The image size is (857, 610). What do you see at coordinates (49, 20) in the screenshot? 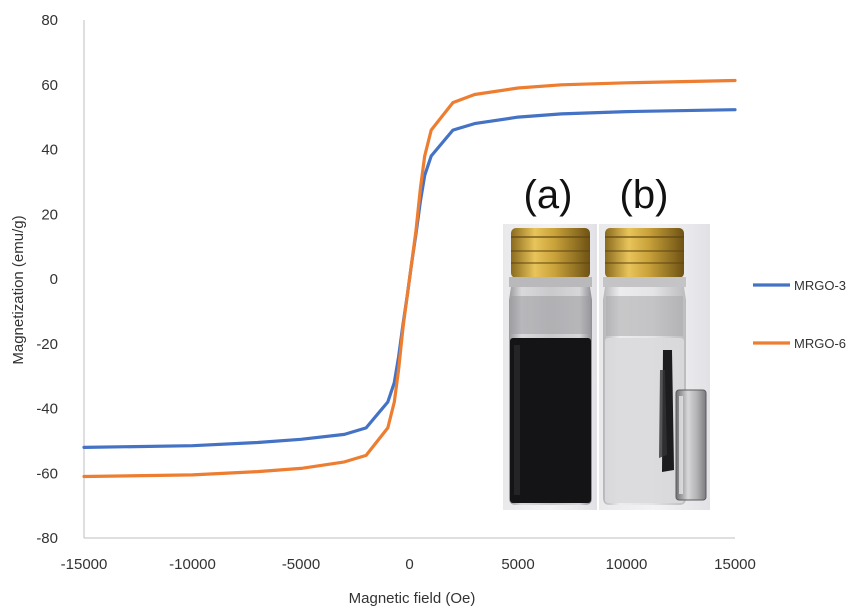
I see `y-tick-label: 80` at bounding box center [49, 20].